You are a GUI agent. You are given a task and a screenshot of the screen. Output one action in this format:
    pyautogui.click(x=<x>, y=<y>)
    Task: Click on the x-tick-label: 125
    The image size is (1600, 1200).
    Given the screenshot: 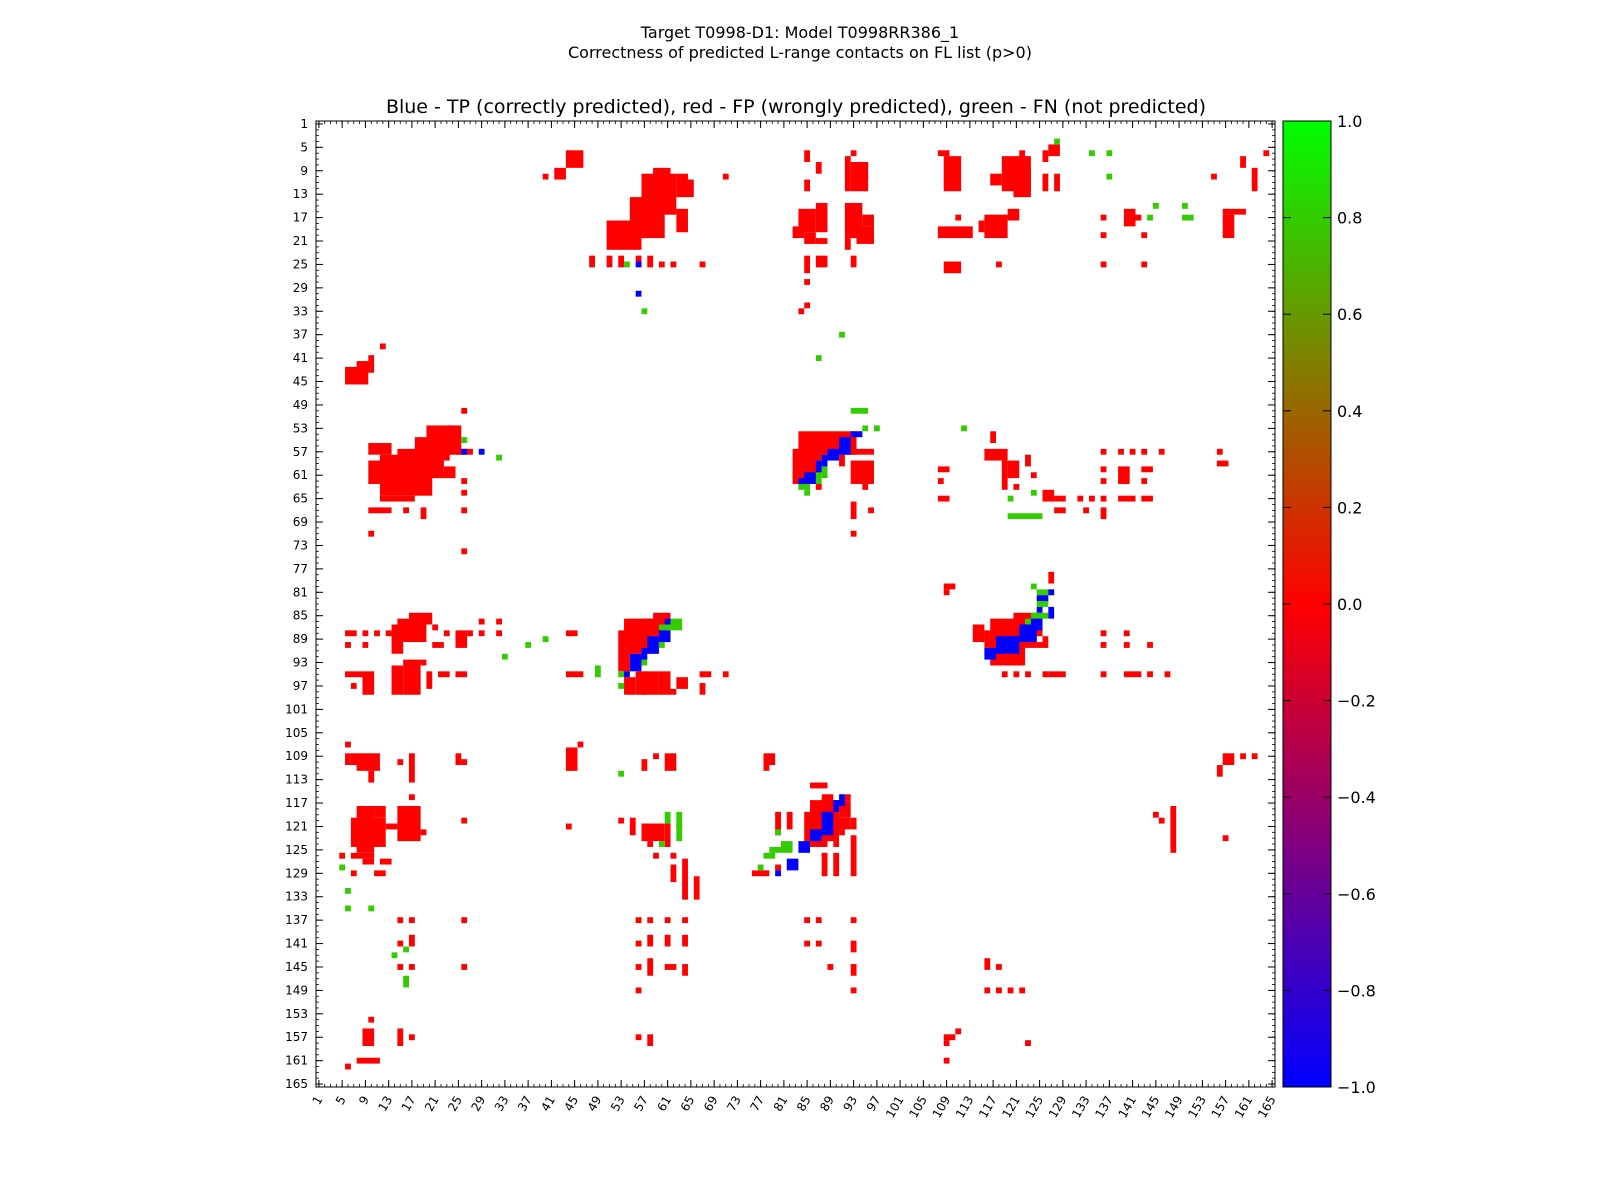 What is the action you would take?
    pyautogui.click(x=1035, y=1107)
    